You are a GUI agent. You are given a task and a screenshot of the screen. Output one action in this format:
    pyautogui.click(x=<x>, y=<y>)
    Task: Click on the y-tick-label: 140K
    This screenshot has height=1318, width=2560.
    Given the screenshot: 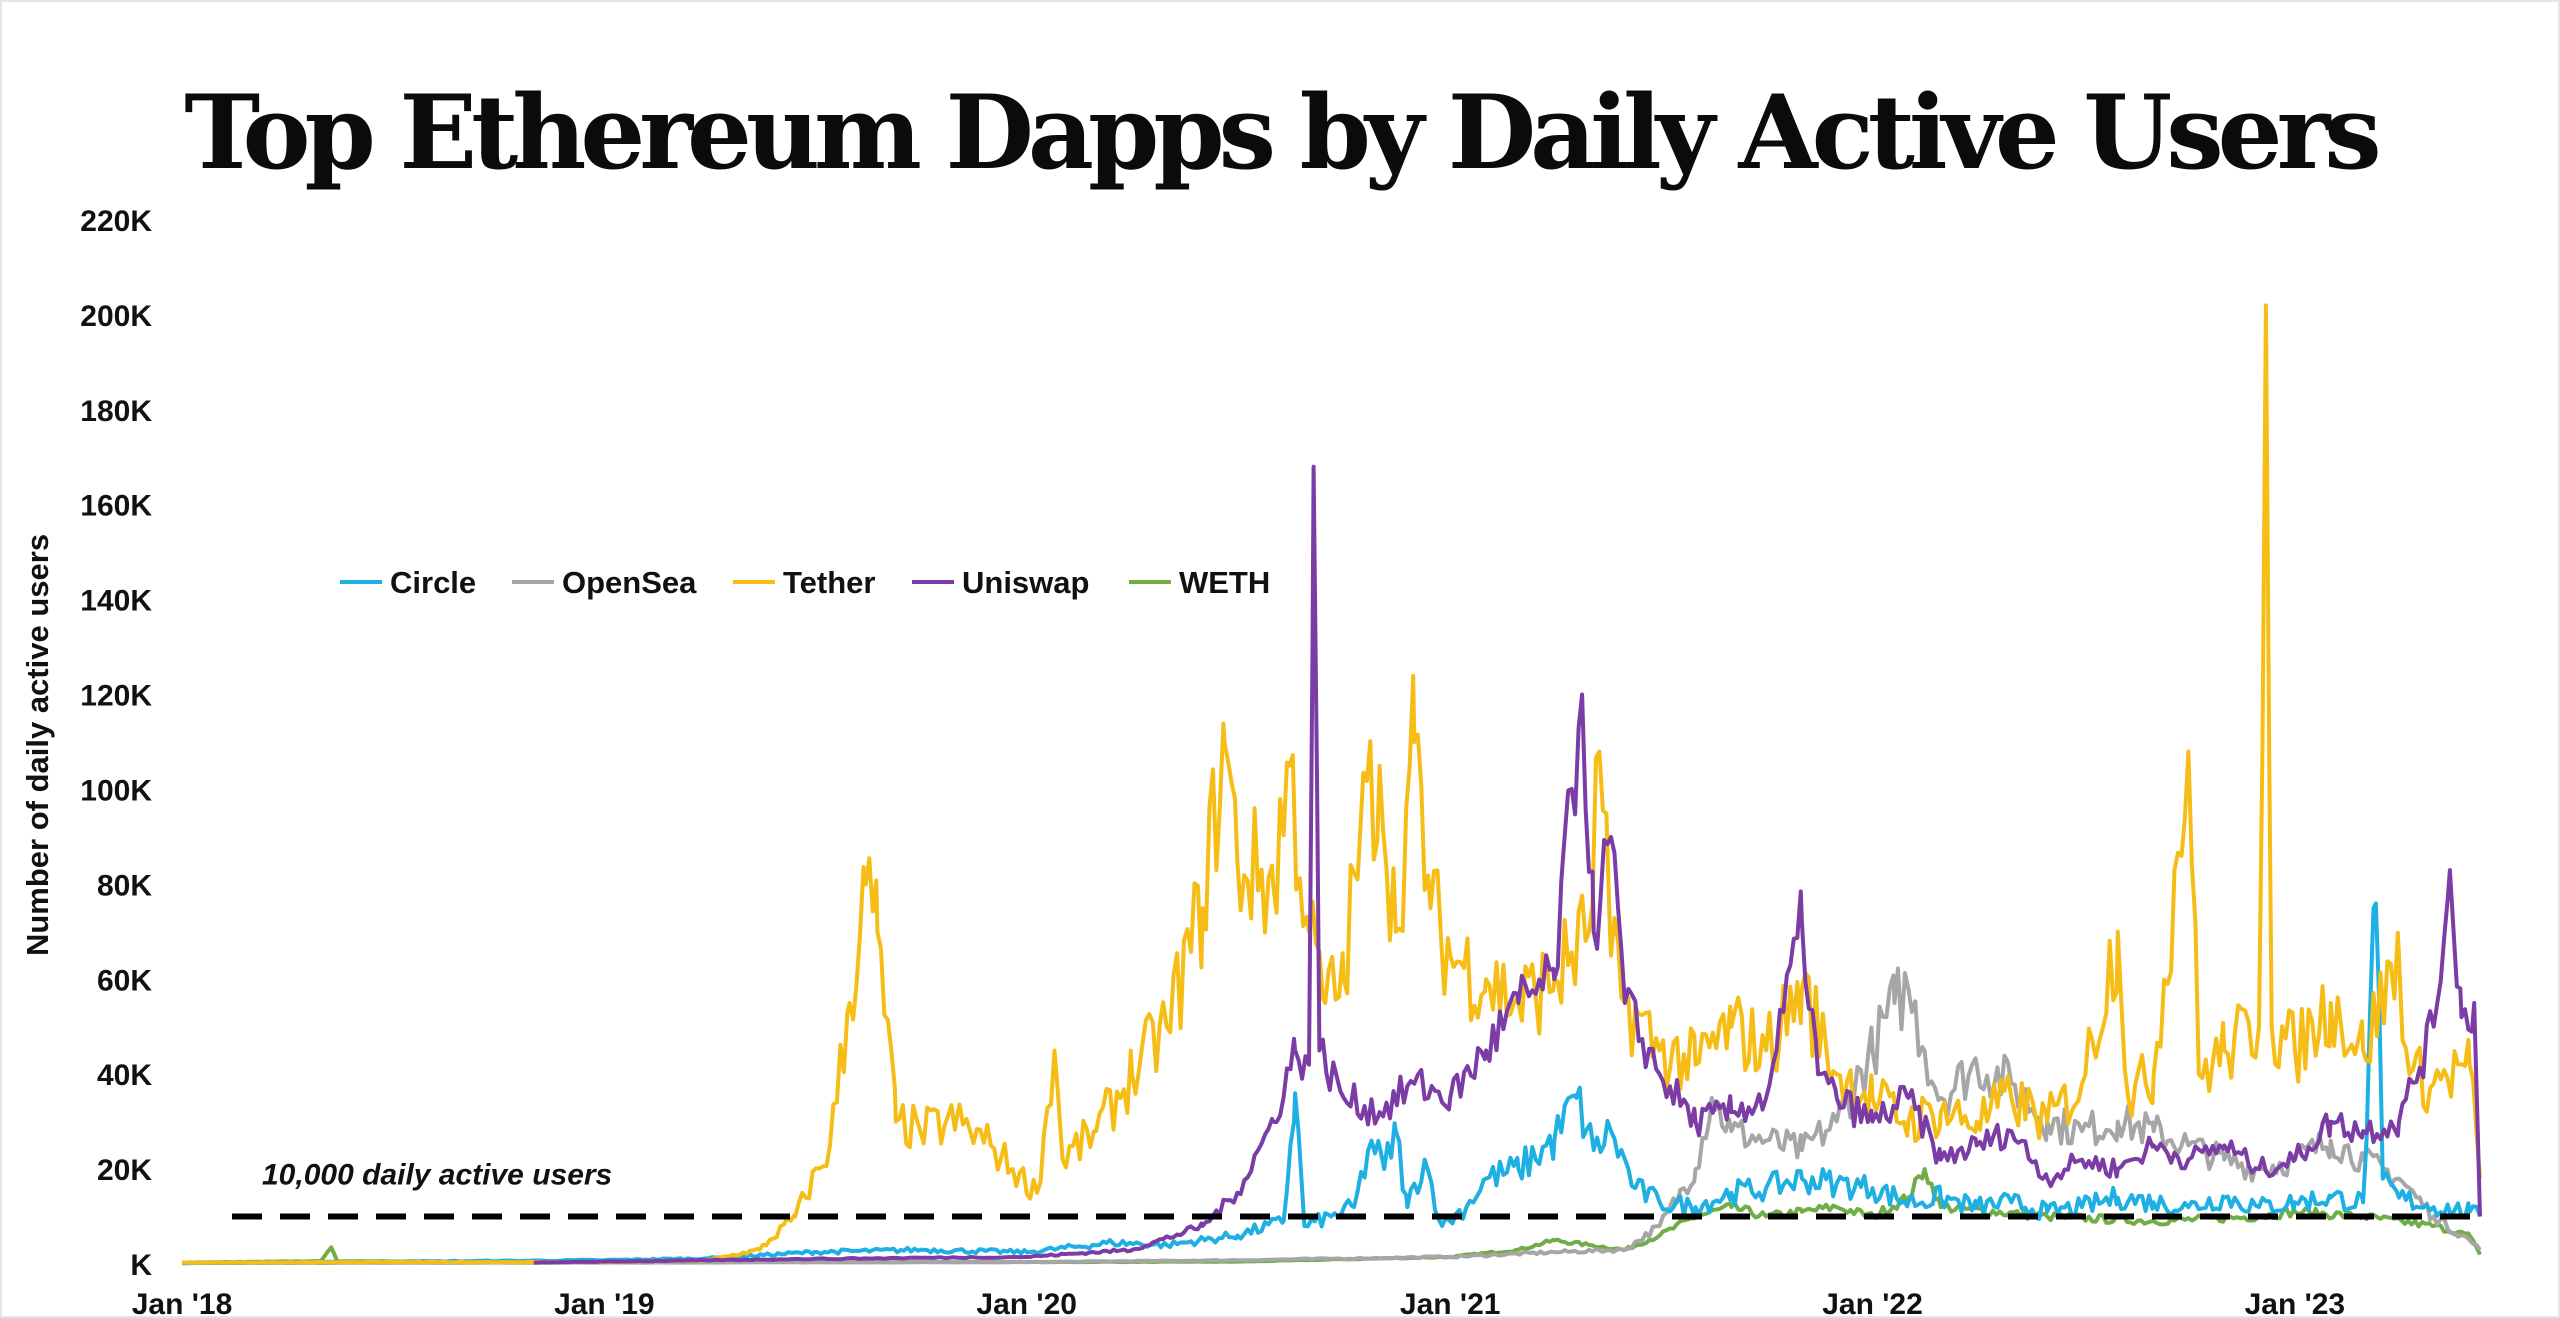 What is the action you would take?
    pyautogui.click(x=116, y=601)
    